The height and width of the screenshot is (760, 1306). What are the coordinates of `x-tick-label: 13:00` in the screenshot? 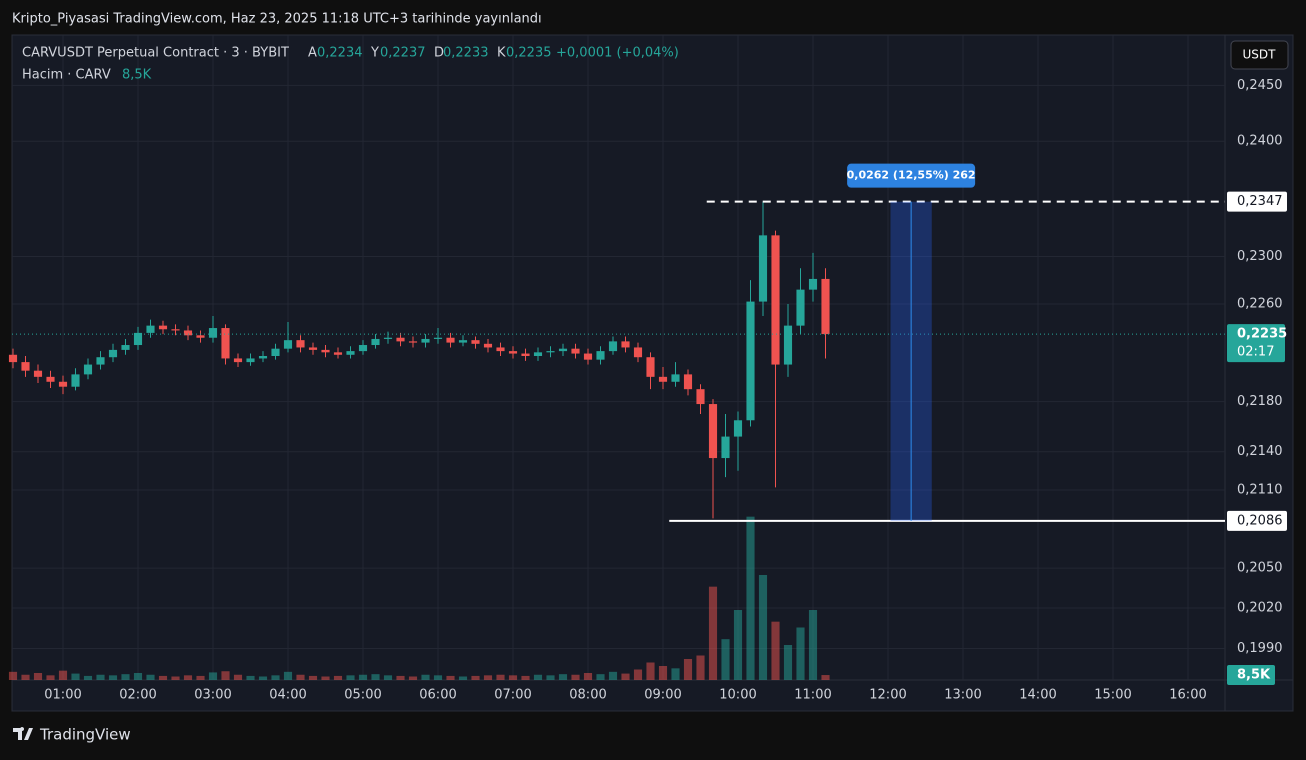 It's located at (962, 695).